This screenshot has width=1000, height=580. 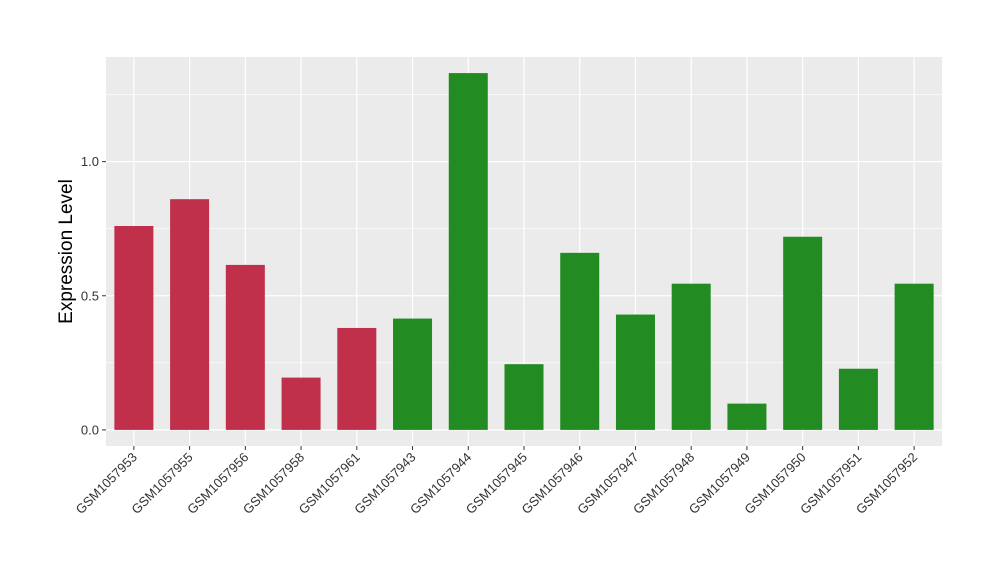 I want to click on y-tick-label: 0.0, so click(x=90, y=429).